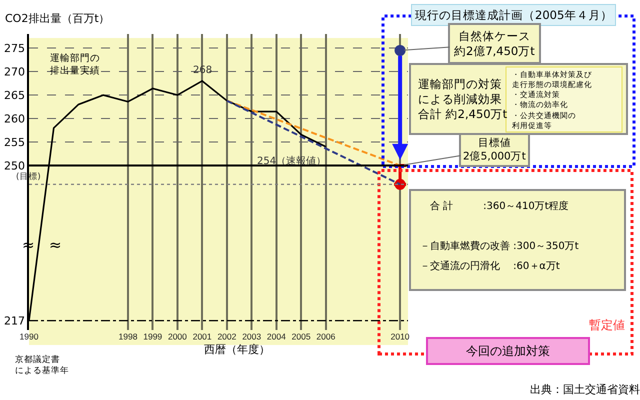 The height and width of the screenshot is (400, 640). I want to click on x-tick-label: 2000, so click(178, 337).